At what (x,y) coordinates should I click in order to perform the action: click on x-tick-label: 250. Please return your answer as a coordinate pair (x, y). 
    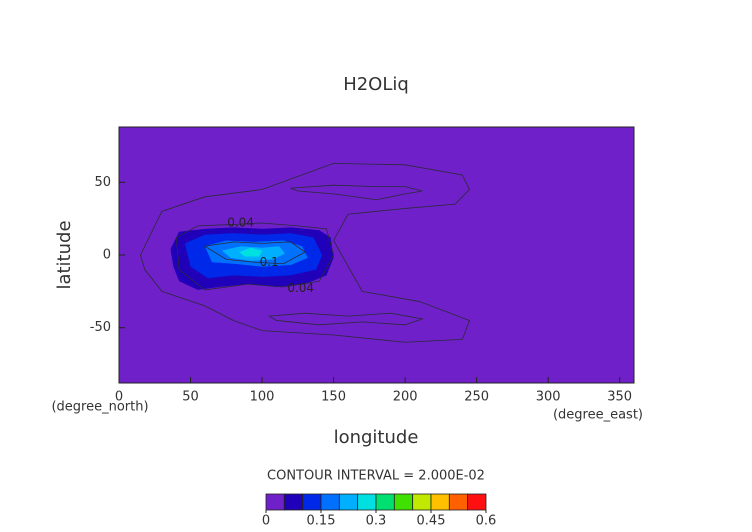
    Looking at the image, I should click on (476, 397).